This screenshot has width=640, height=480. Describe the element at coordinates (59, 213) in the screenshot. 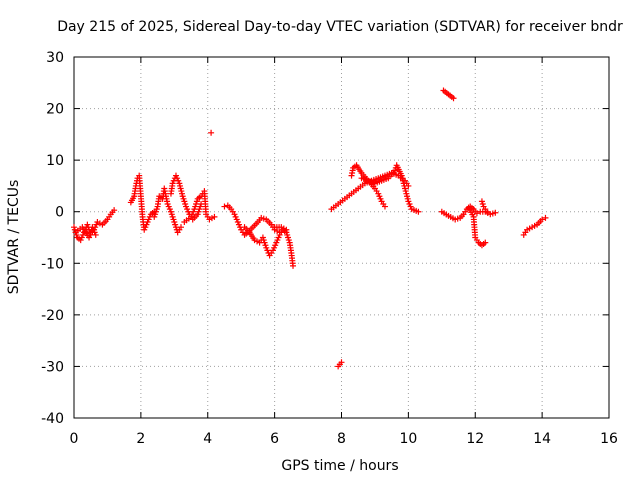

I see `y-tick-label: 0` at that location.